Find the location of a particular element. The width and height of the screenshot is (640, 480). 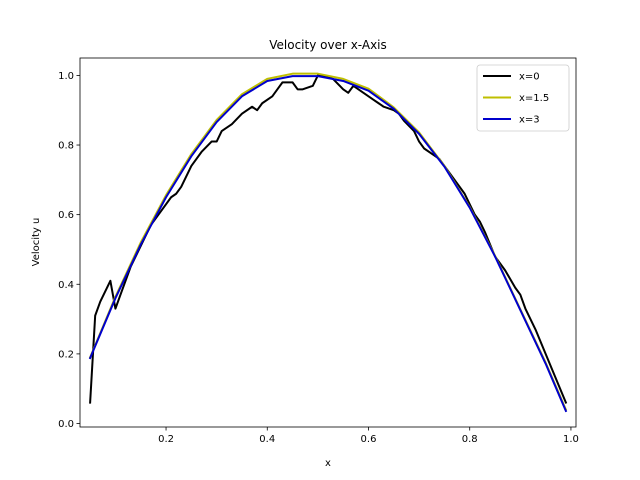

x-axis-label: x is located at coordinates (328, 463).